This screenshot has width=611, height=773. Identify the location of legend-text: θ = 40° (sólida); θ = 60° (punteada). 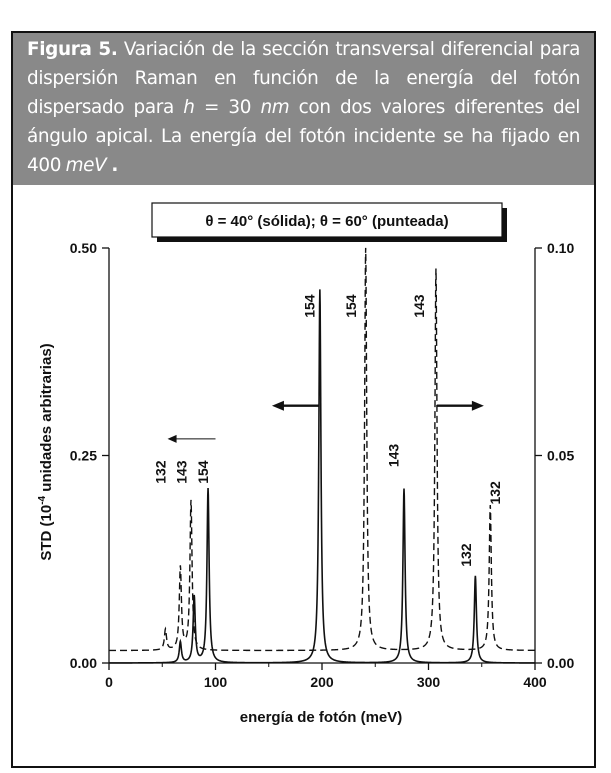
(326, 221).